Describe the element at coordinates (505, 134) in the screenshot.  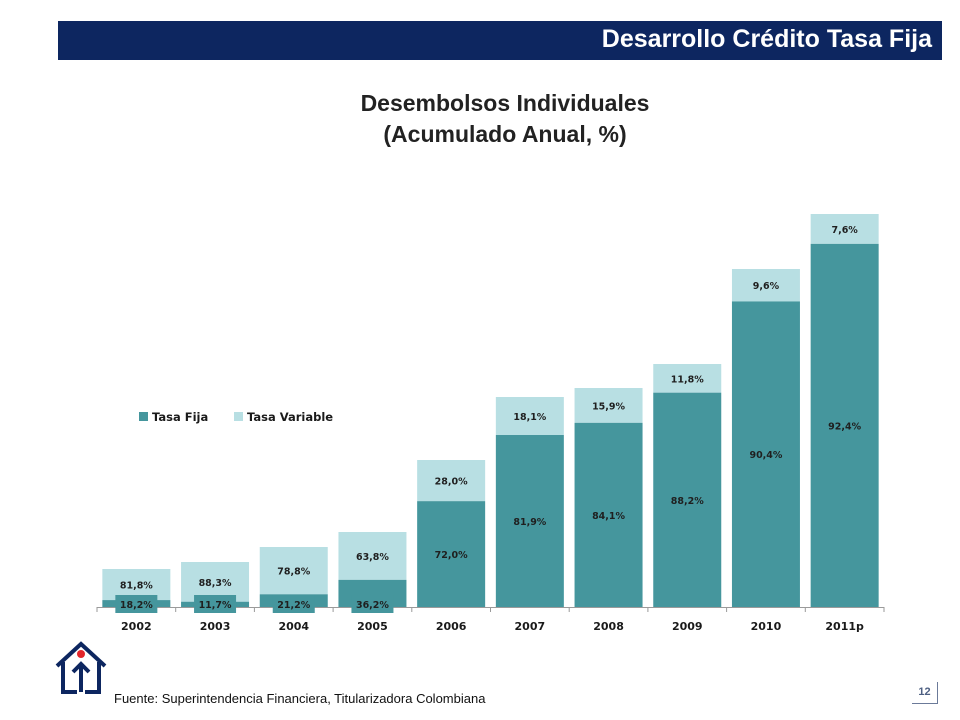
I see `chart-subtitle: (Acumulado Anual, %)` at that location.